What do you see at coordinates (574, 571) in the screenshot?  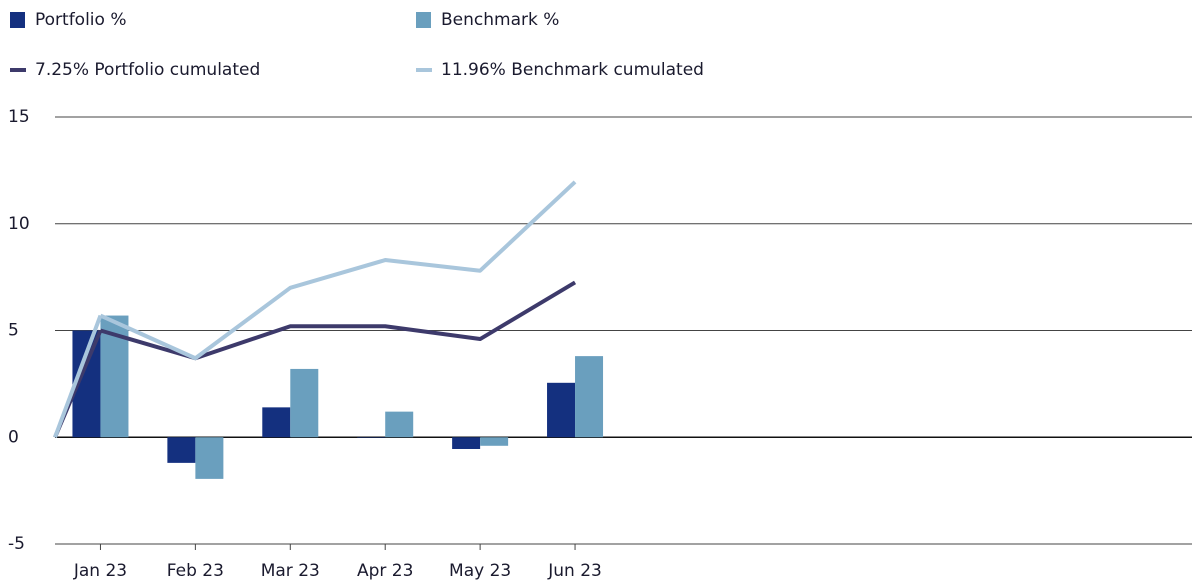 I see `x-tick-label: Jun 23` at bounding box center [574, 571].